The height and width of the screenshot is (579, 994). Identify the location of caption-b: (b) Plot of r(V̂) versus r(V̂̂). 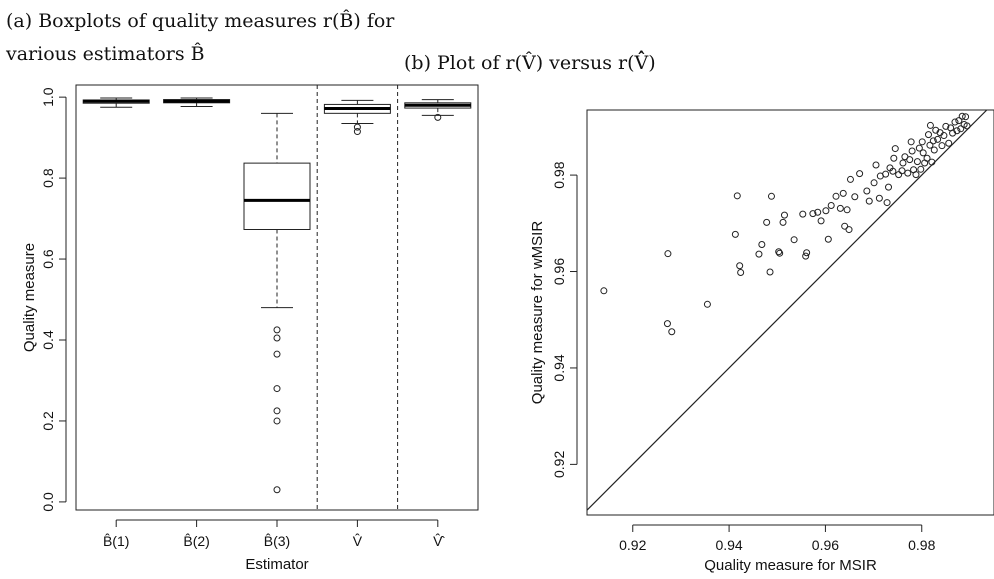
(530, 63).